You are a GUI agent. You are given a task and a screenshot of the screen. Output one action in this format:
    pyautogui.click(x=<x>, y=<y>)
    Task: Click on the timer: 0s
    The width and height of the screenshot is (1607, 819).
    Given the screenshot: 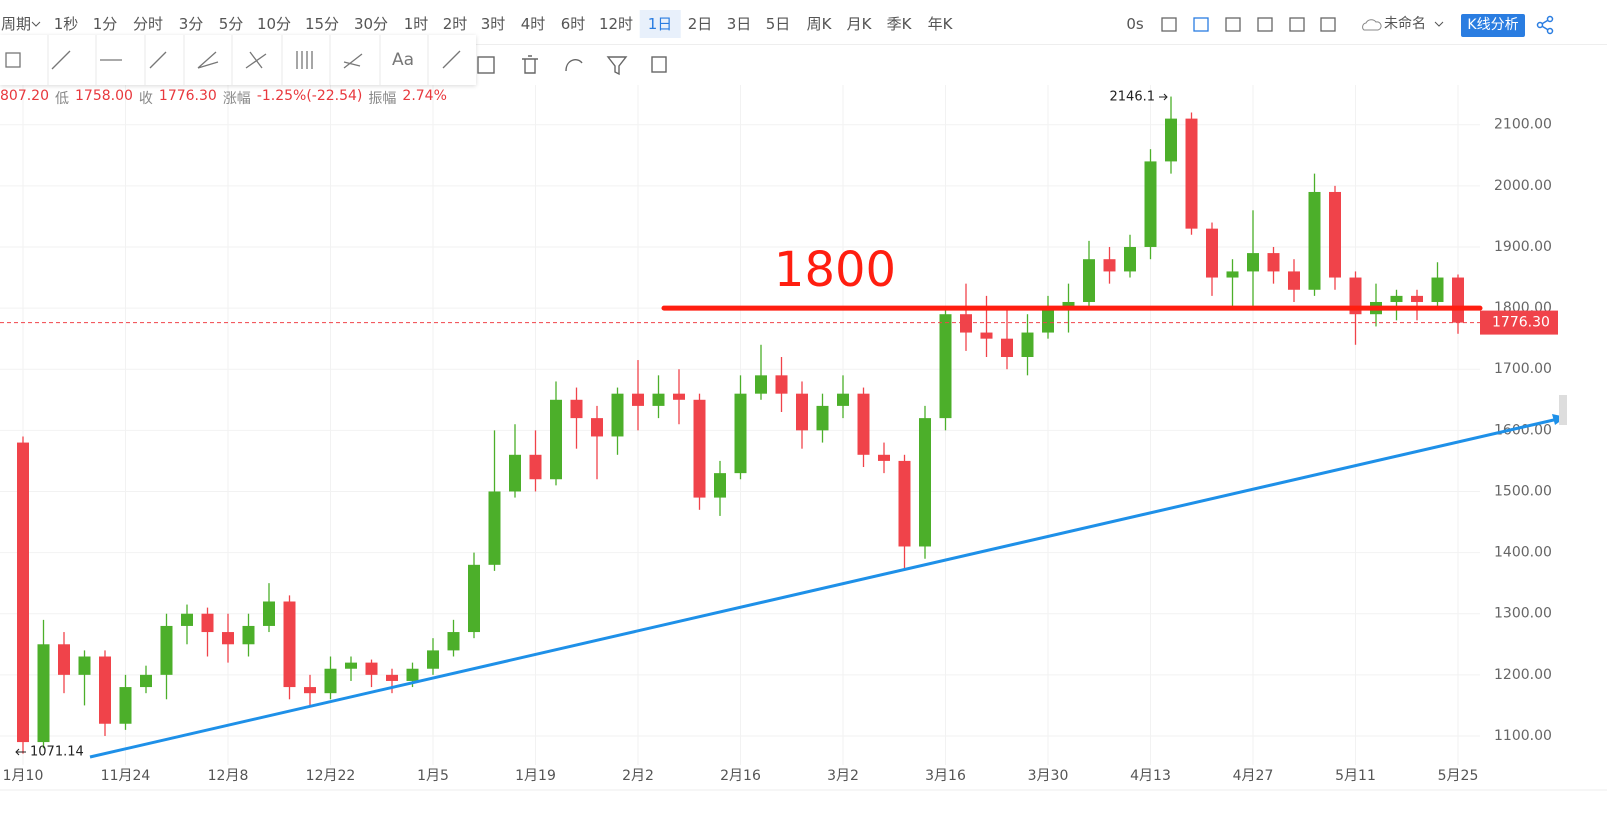 What is the action you would take?
    pyautogui.click(x=1135, y=24)
    